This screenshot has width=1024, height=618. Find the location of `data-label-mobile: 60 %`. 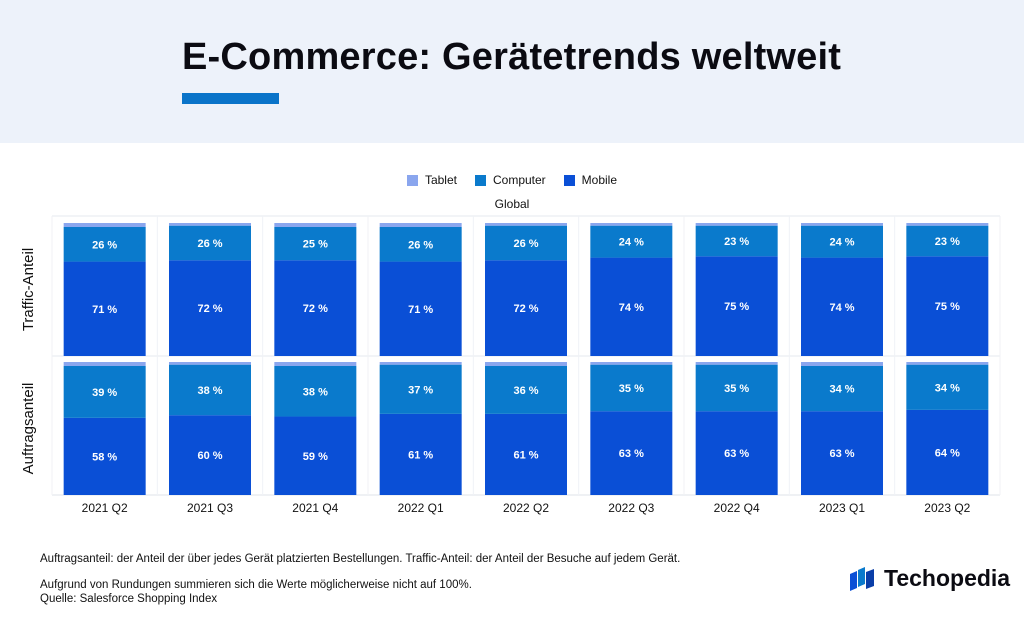

data-label-mobile: 60 % is located at coordinates (209, 456).